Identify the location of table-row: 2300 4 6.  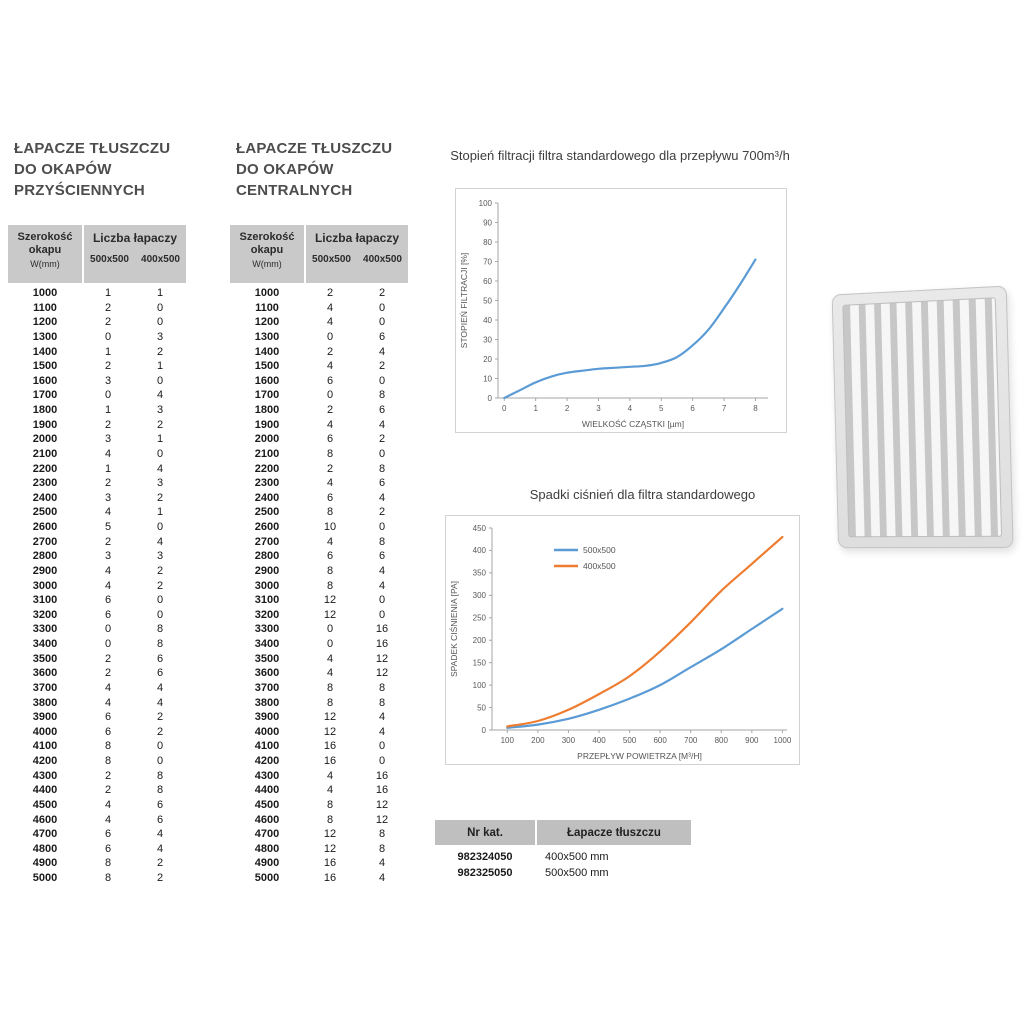
(319, 483).